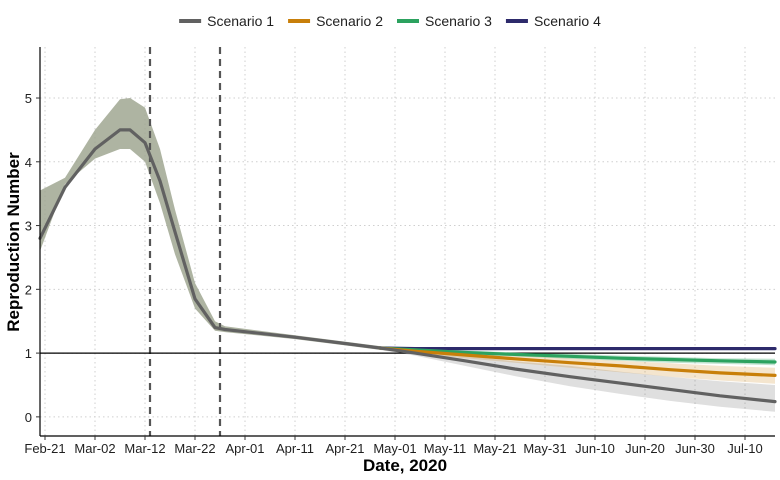 Image resolution: width=780 pixels, height=480 pixels. What do you see at coordinates (194, 448) in the screenshot?
I see `x-tick-label-mar-22: Mar-22` at bounding box center [194, 448].